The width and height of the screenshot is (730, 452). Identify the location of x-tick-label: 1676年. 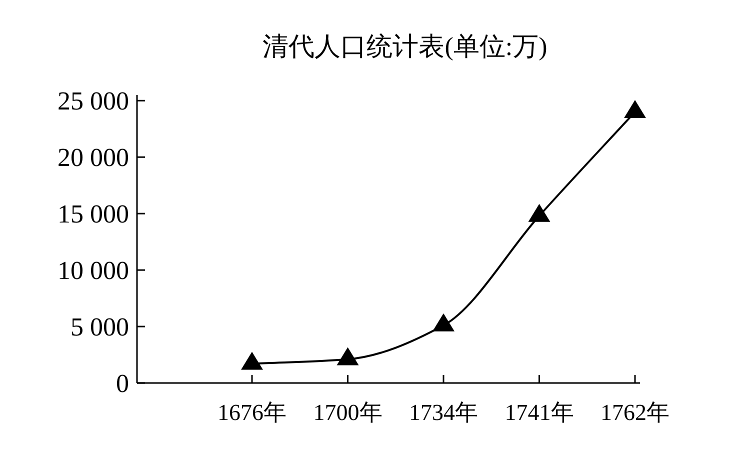
(252, 412).